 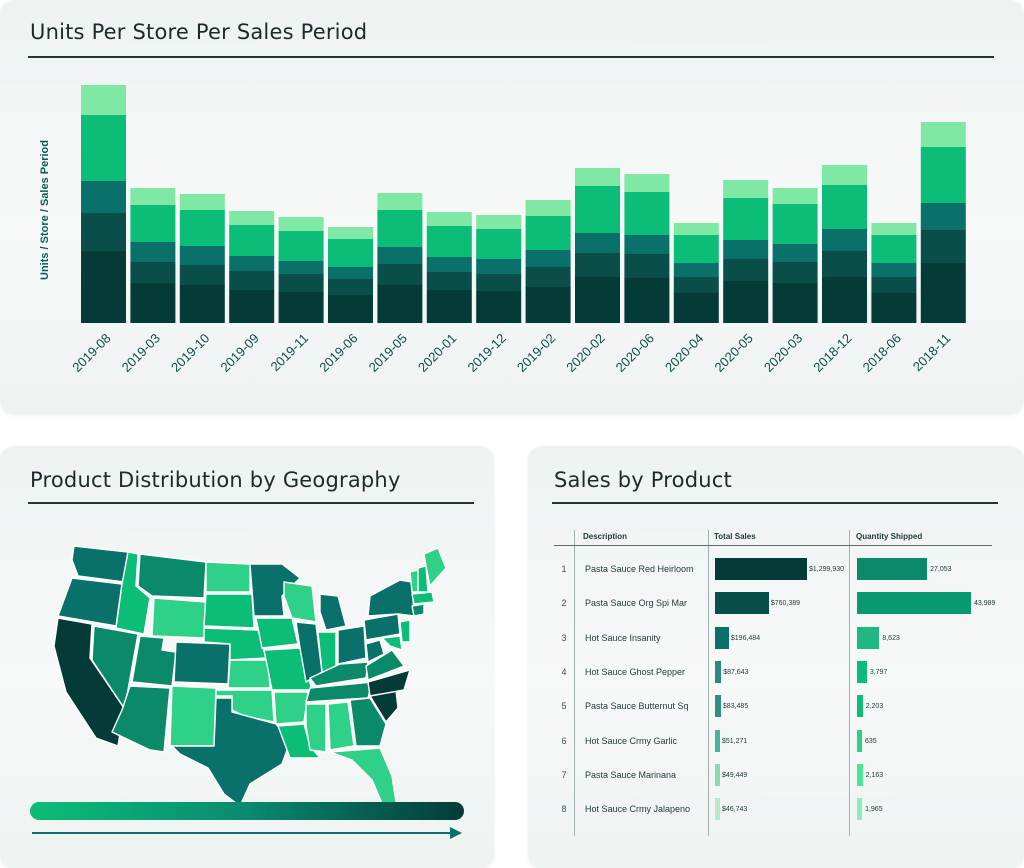 What do you see at coordinates (215, 480) in the screenshot?
I see `geography-title: Product Distribution by Geography` at bounding box center [215, 480].